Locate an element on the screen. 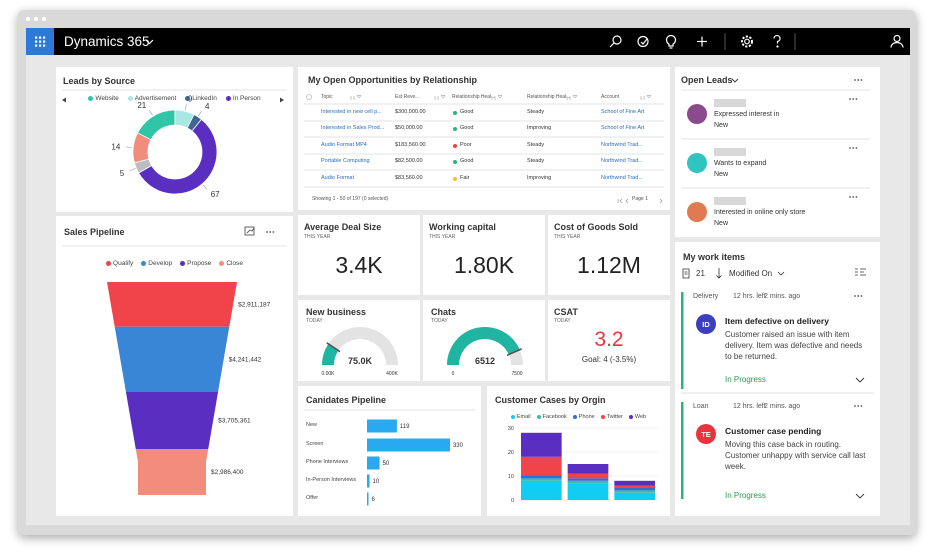 The height and width of the screenshot is (560, 934). legend-label: Propose is located at coordinates (199, 263).